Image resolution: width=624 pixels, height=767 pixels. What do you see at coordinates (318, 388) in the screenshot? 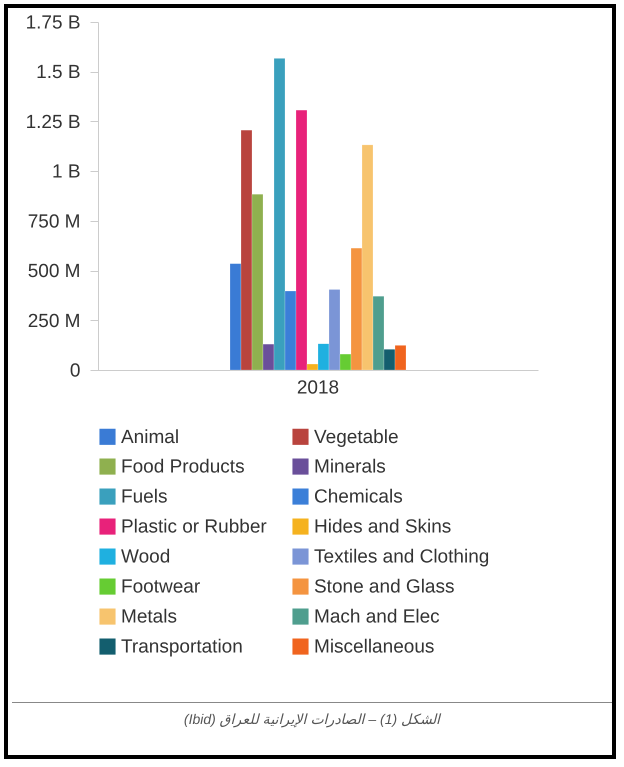
I see `x-tick-label: 2018` at bounding box center [318, 388].